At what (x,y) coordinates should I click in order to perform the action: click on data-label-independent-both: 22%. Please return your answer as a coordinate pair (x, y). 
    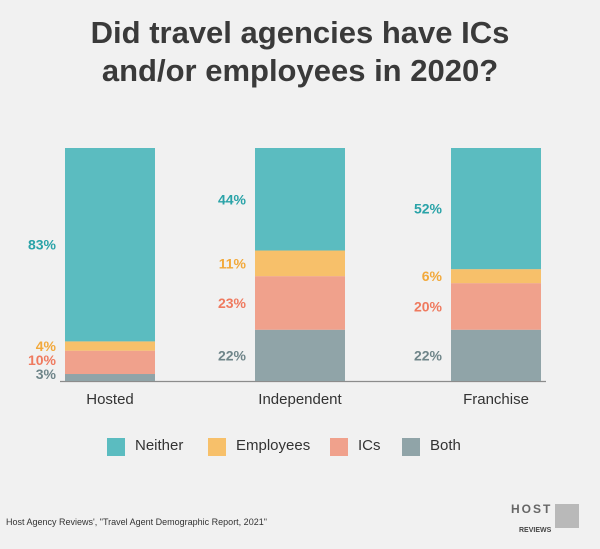
    Looking at the image, I should click on (232, 355).